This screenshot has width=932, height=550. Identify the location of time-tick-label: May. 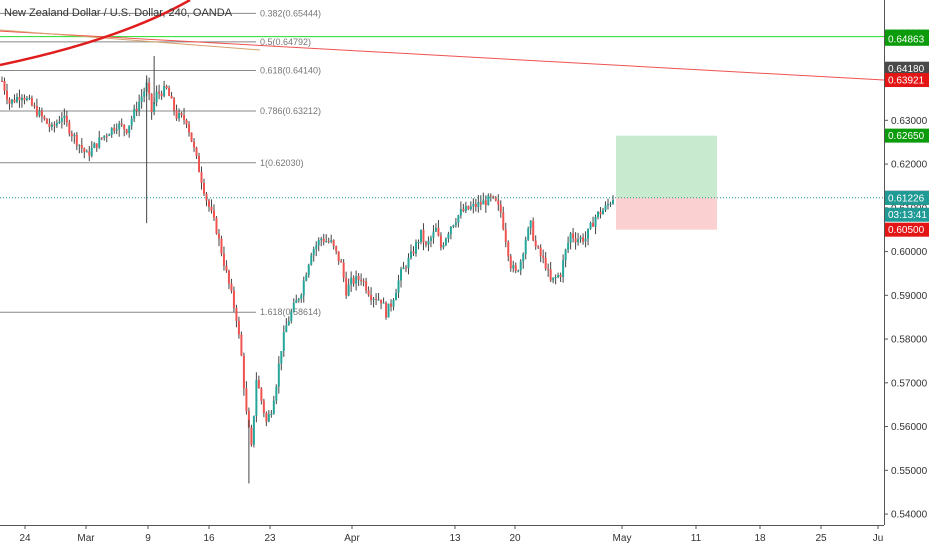
(622, 538).